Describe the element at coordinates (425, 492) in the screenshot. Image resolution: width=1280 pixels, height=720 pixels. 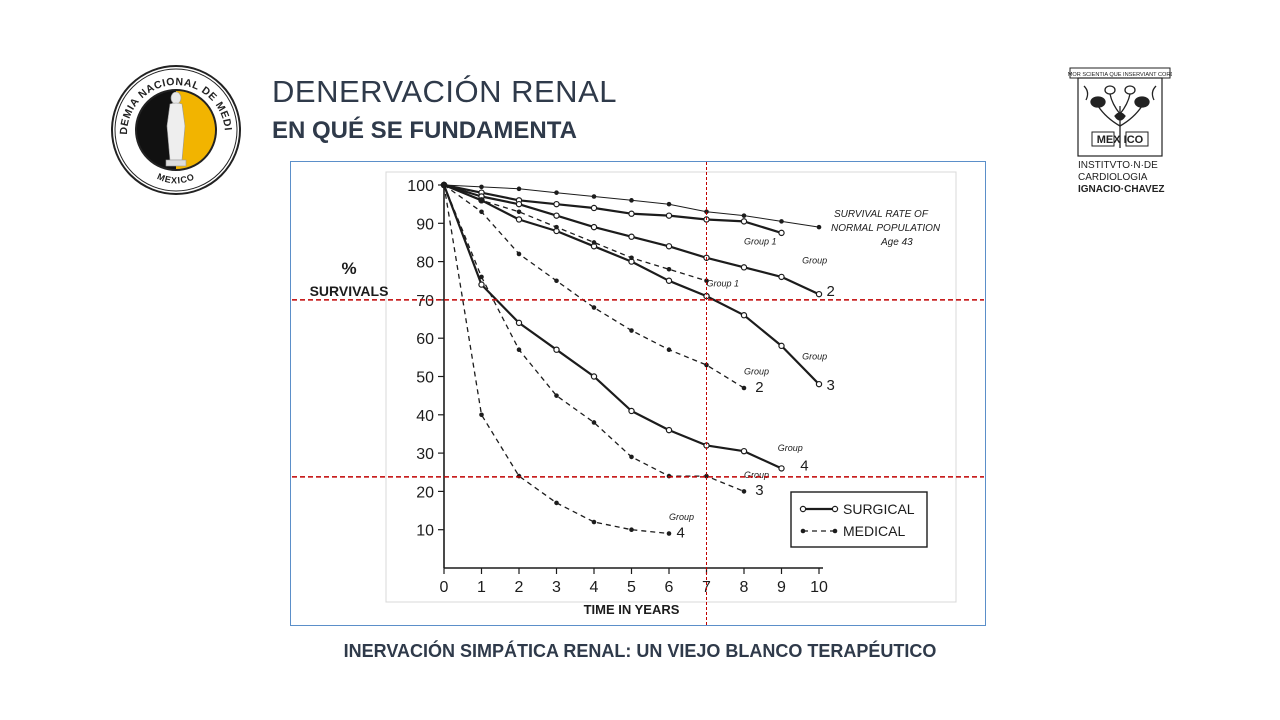
I see `y-tick-label: 20` at that location.